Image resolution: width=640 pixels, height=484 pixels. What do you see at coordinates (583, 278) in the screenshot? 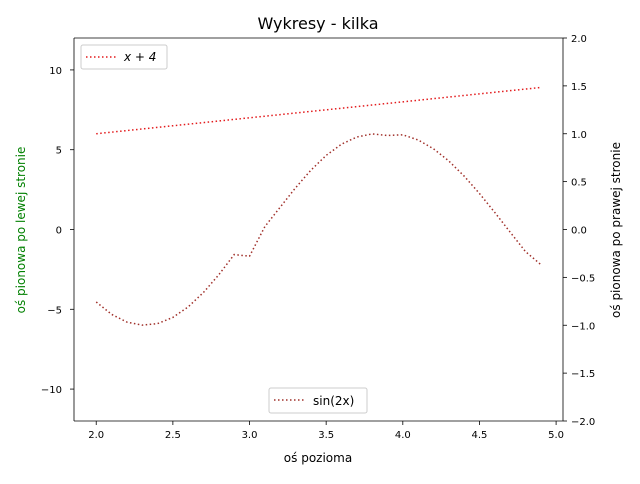
I see `right-y-tick-label: −0.5` at bounding box center [583, 278].